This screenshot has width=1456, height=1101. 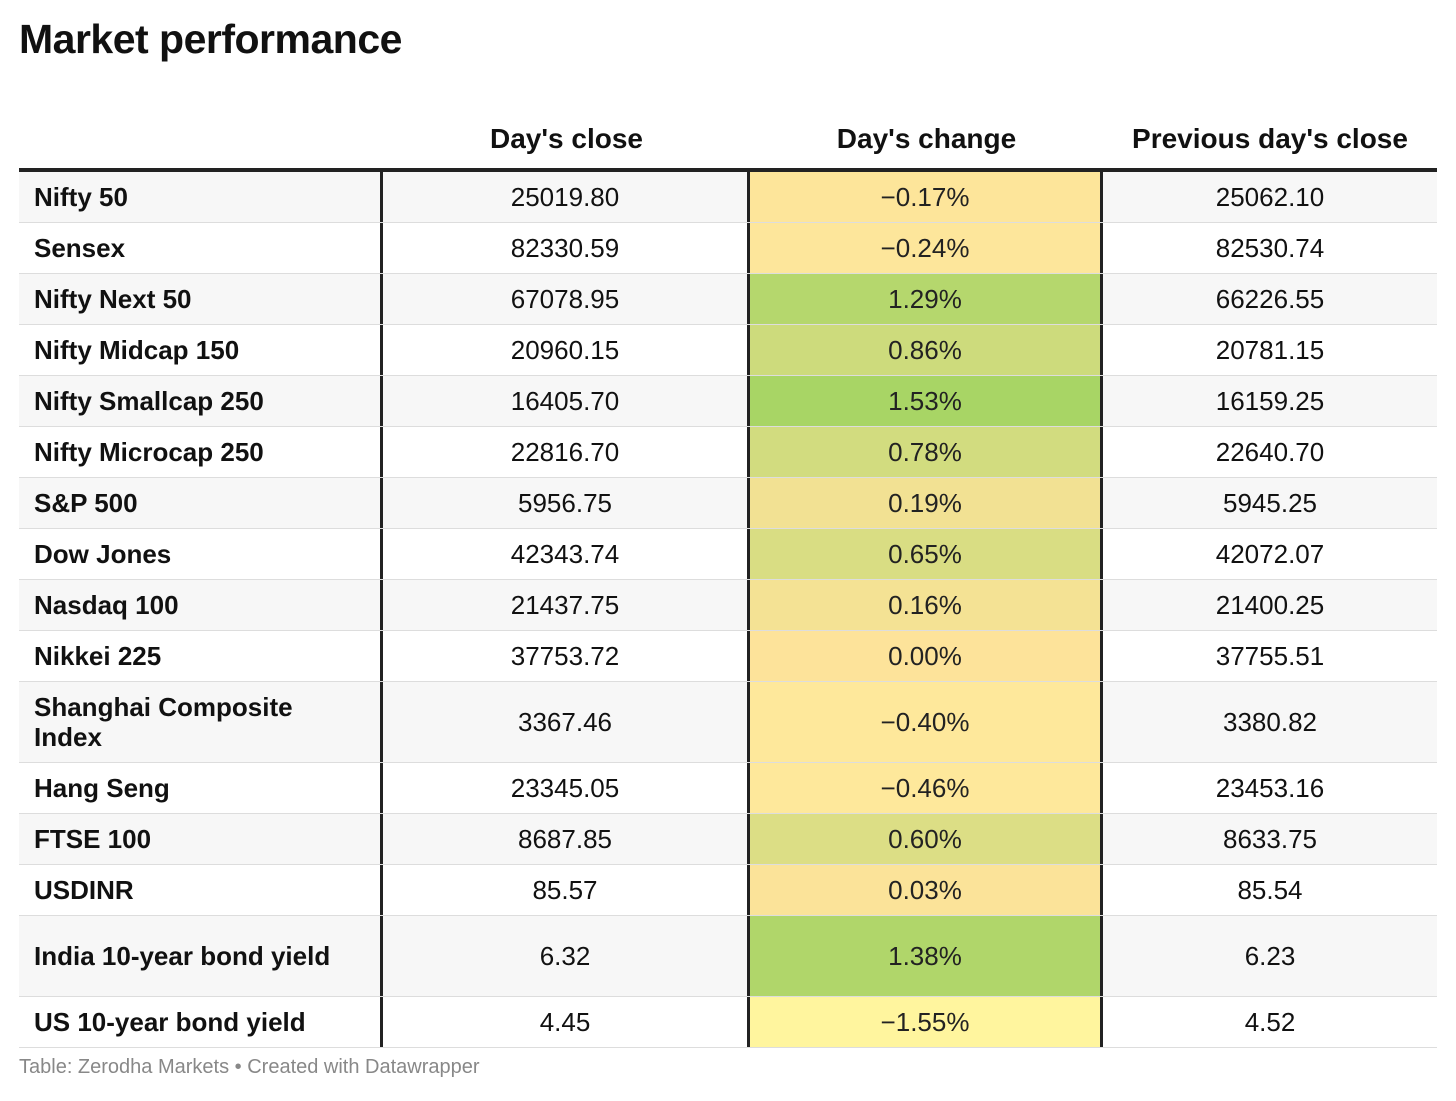 I want to click on header-previous-close: Previous day's close, so click(x=1270, y=138).